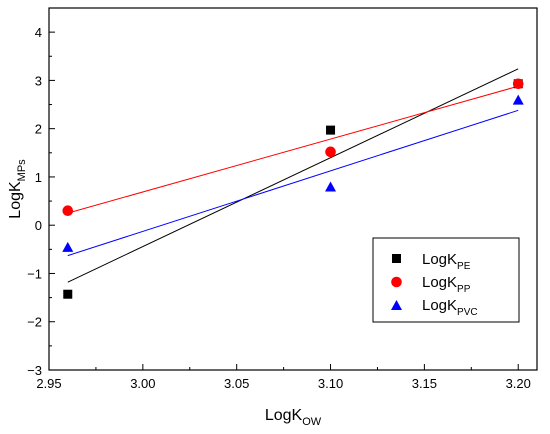  What do you see at coordinates (34, 370) in the screenshot?
I see `y-tick-label: −3` at bounding box center [34, 370].